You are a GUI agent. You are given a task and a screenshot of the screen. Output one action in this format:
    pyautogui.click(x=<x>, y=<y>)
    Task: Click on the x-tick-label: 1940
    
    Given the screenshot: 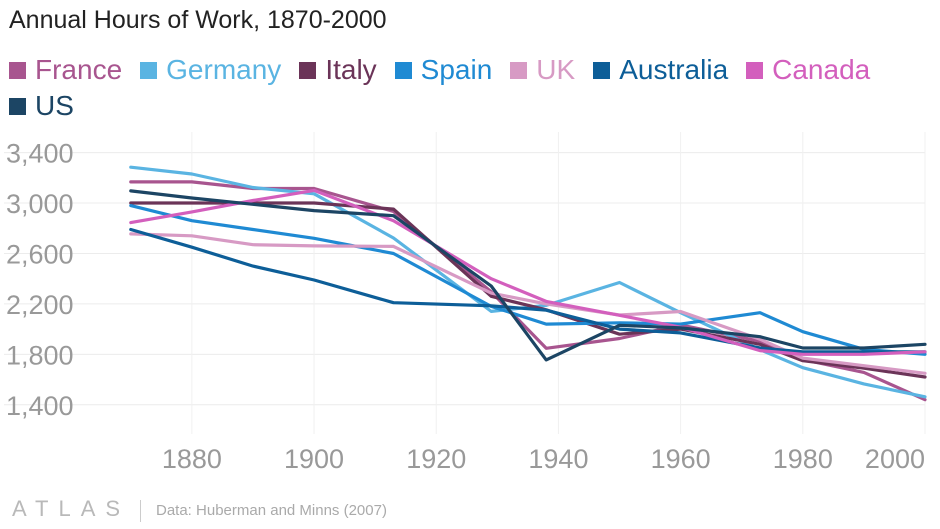 What is the action you would take?
    pyautogui.click(x=558, y=459)
    